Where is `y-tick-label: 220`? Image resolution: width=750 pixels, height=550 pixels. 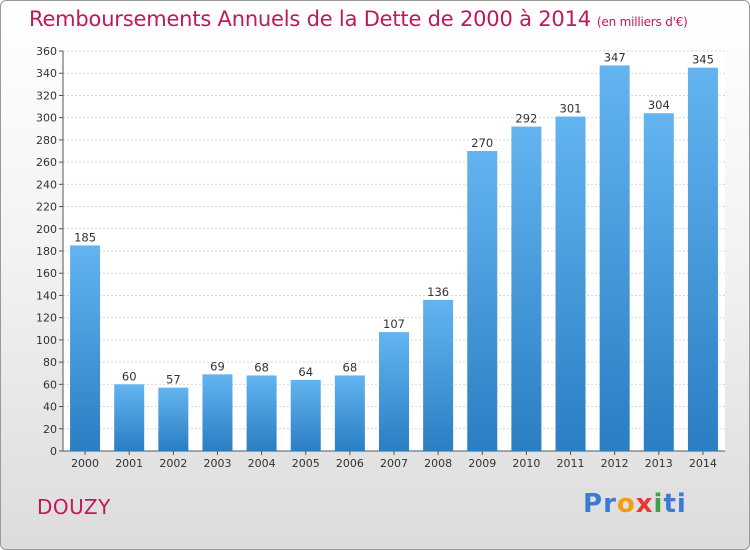 y-tick-label: 220 is located at coordinates (46, 207).